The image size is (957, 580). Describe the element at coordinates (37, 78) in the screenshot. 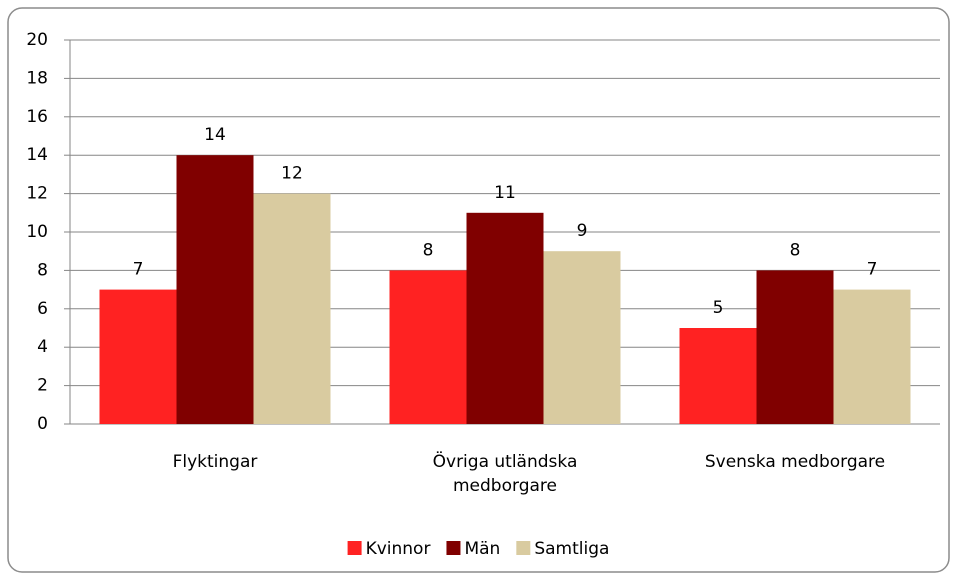

I see `y-tick-label: 18` at that location.